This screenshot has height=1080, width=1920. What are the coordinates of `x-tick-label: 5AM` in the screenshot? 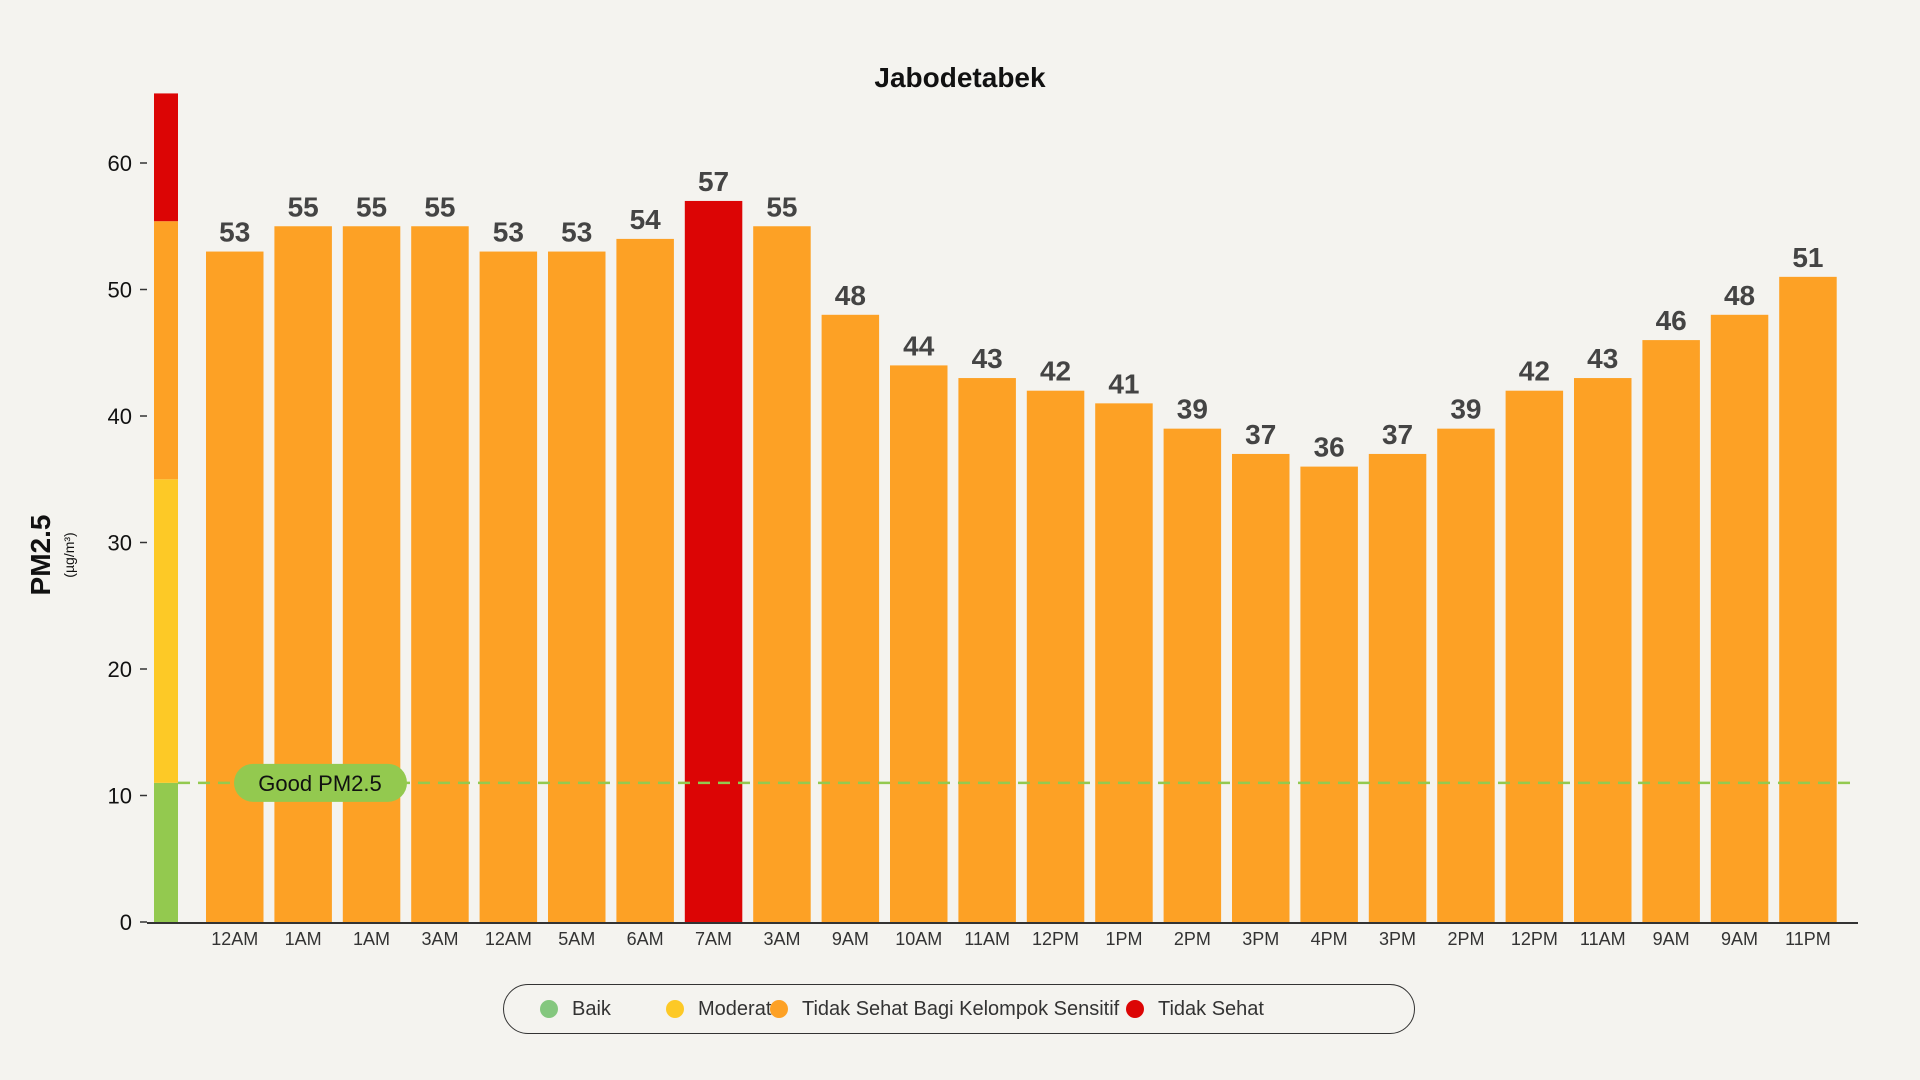 It's located at (576, 939).